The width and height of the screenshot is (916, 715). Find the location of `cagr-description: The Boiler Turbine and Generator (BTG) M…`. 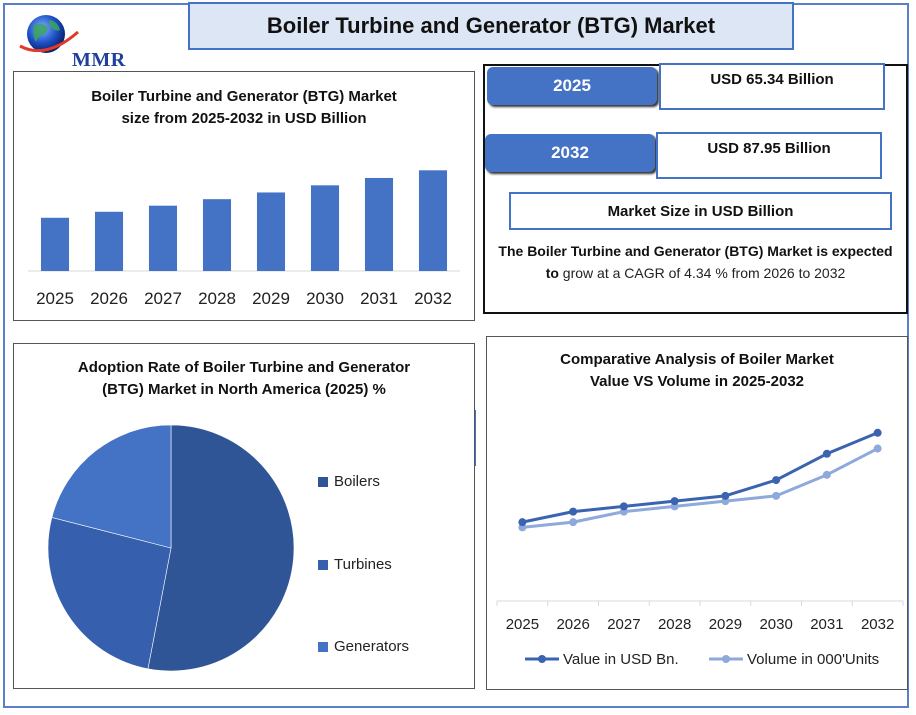

cagr-description: The Boiler Turbine and Generator (BTG) M… is located at coordinates (695, 262).